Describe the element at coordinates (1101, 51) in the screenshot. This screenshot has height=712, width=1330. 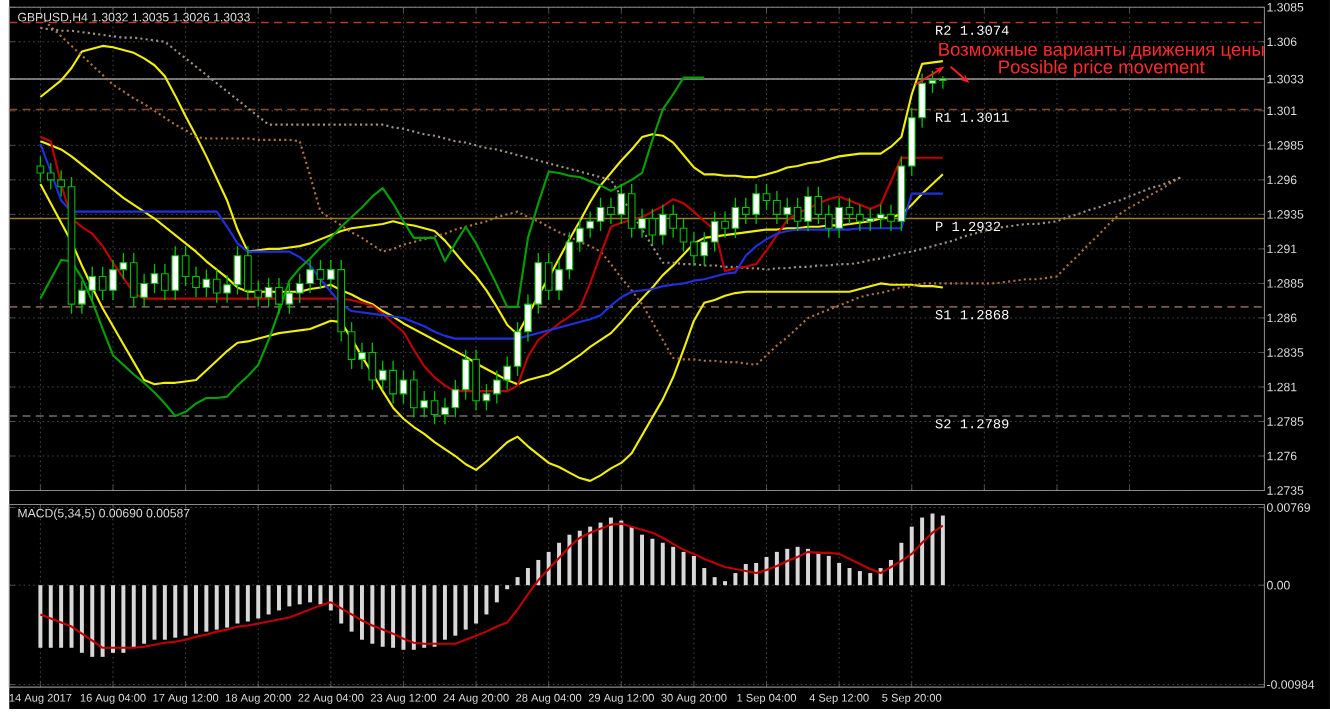
I see `annotation: Возможные варианты движения цены` at that location.